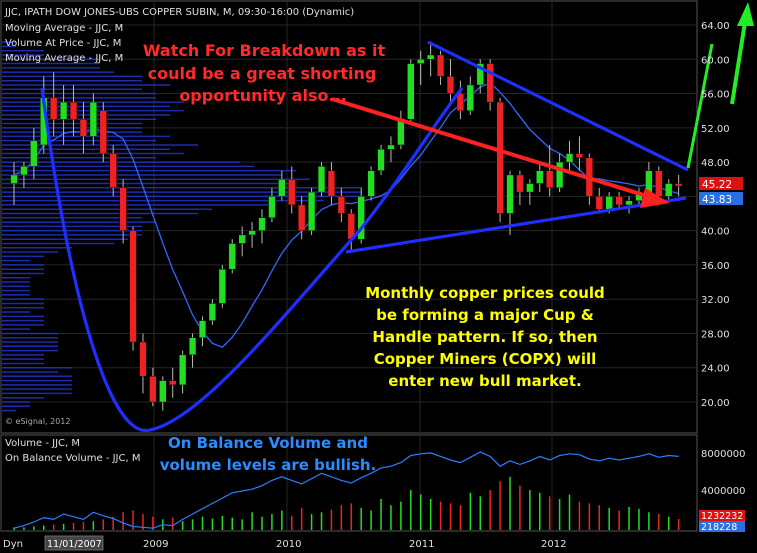 The height and width of the screenshot is (553, 757). I want to click on cup-text-1: Monthly copper prices could, so click(485, 293).